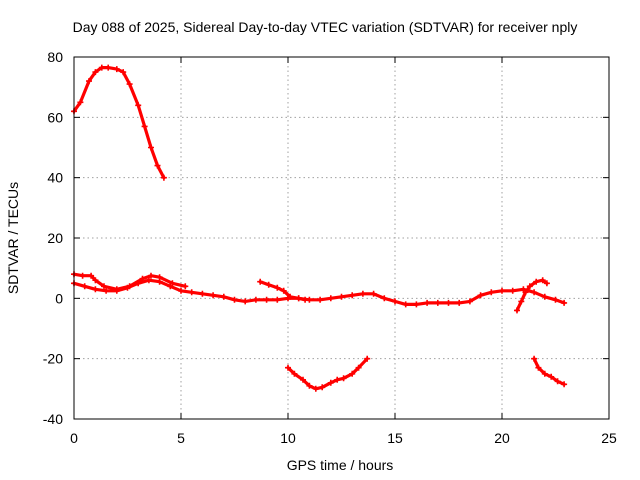 The image size is (640, 480). What do you see at coordinates (53, 419) in the screenshot?
I see `y-tick-label: -40` at bounding box center [53, 419].